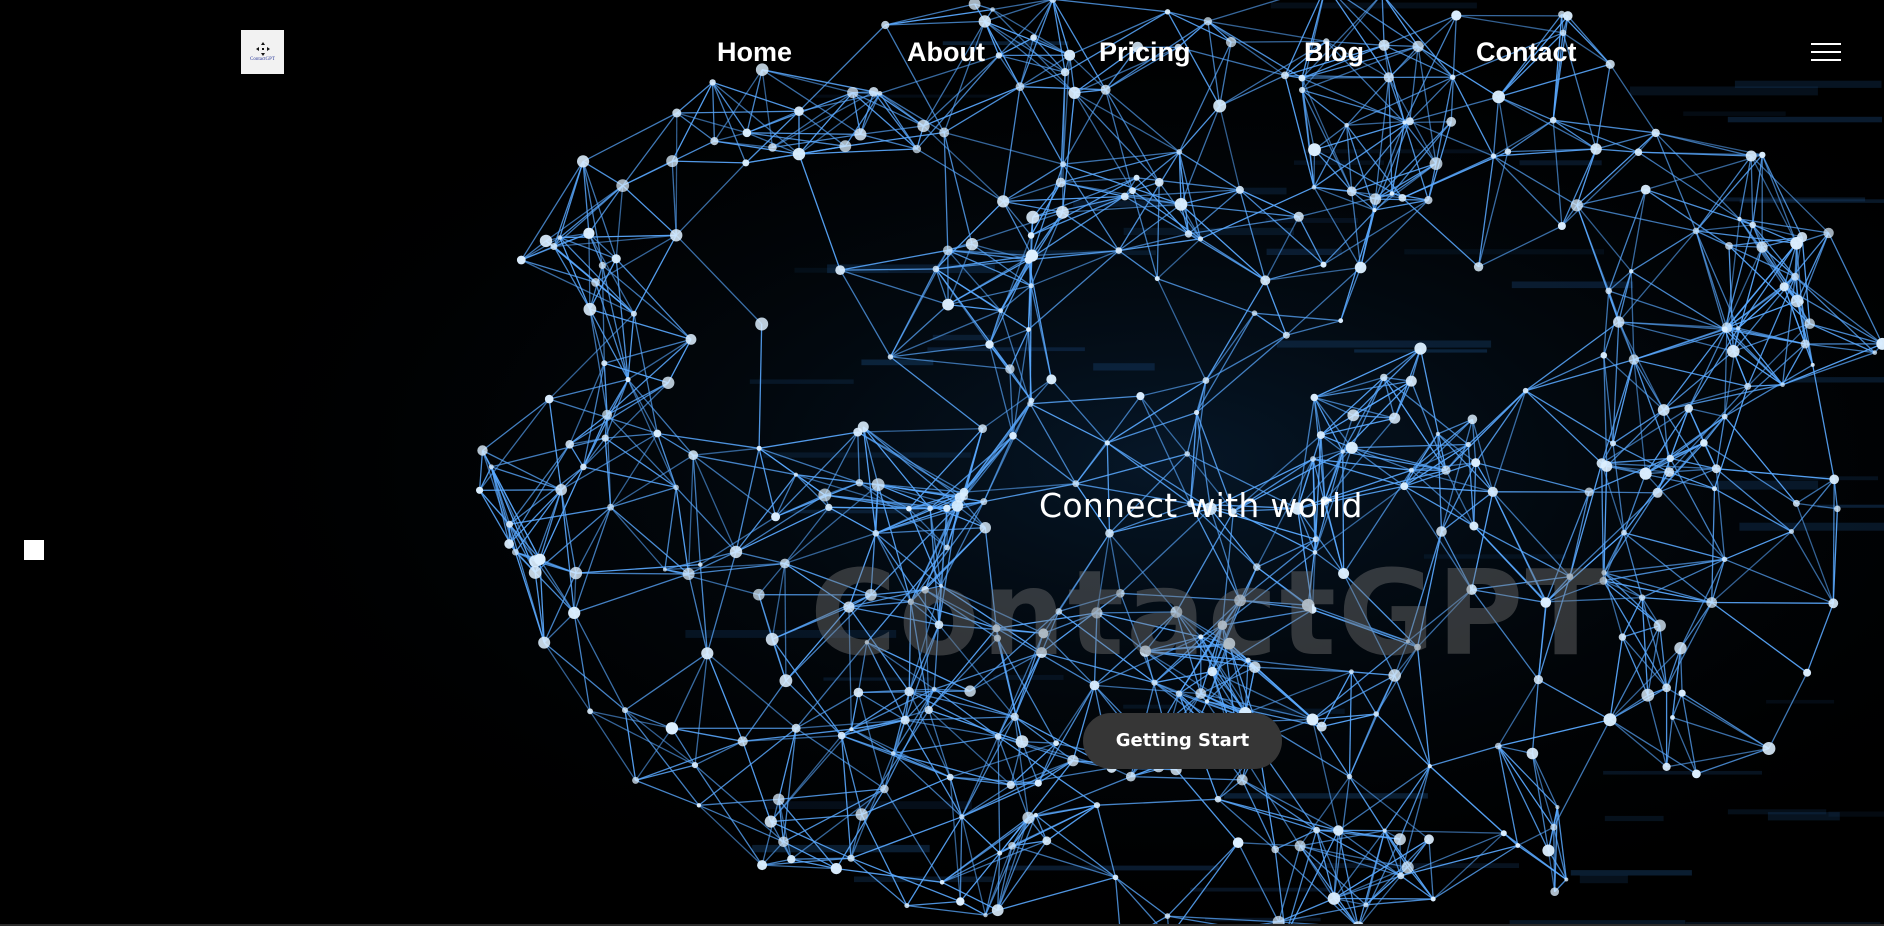 The height and width of the screenshot is (926, 1884). I want to click on slider-indicator, so click(34, 550).